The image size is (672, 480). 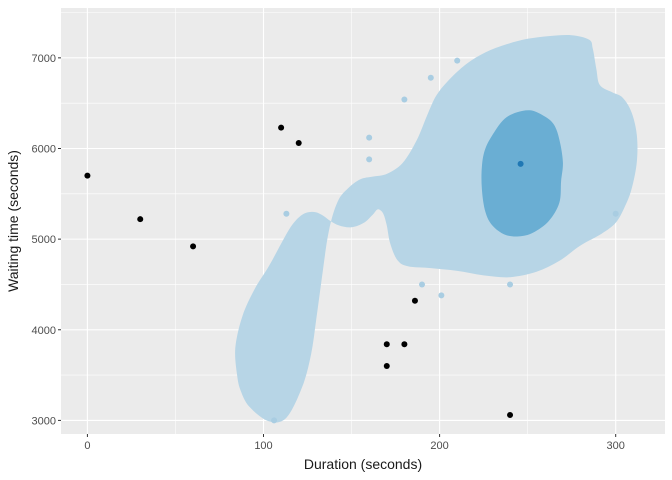 What do you see at coordinates (616, 446) in the screenshot?
I see `x-tick-label: 300` at bounding box center [616, 446].